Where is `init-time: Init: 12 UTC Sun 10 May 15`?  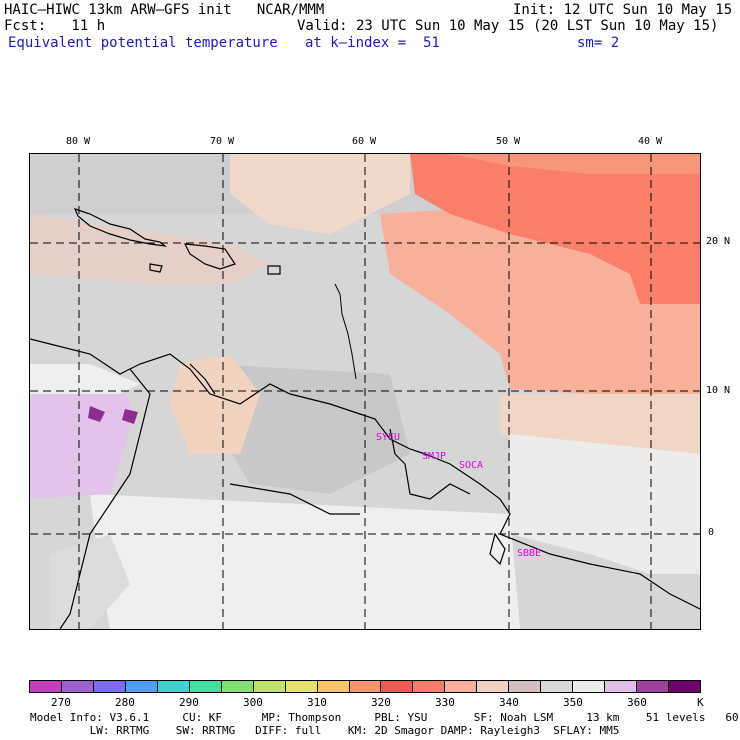 init-time: Init: 12 UTC Sun 10 May 15 is located at coordinates (623, 10).